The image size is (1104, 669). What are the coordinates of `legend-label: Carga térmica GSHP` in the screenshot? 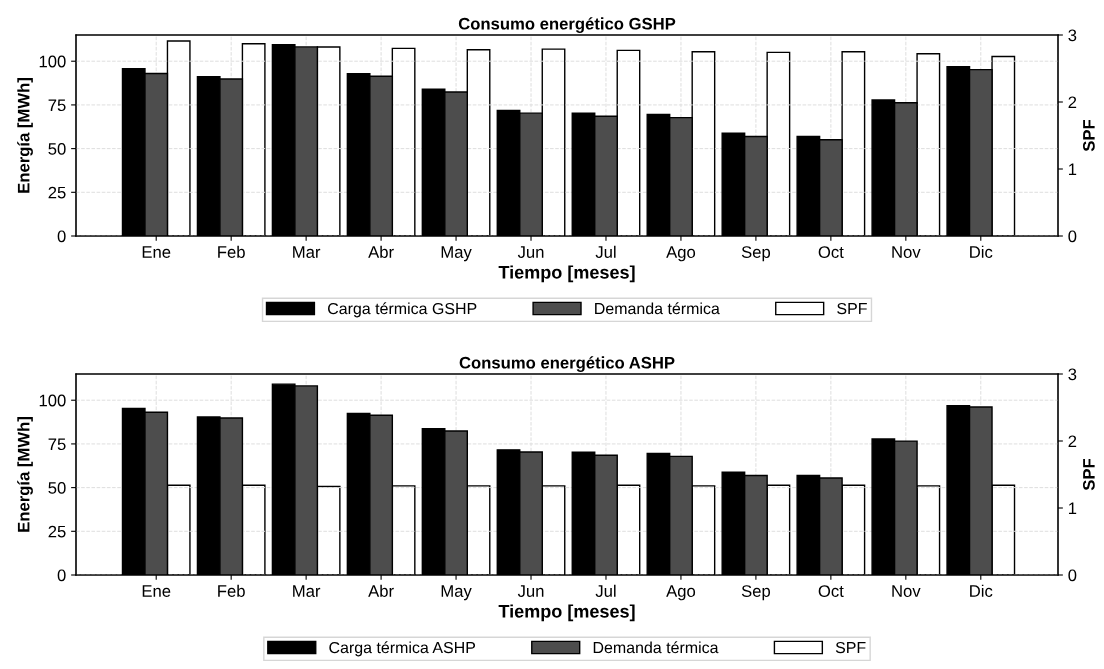 It's located at (402, 310).